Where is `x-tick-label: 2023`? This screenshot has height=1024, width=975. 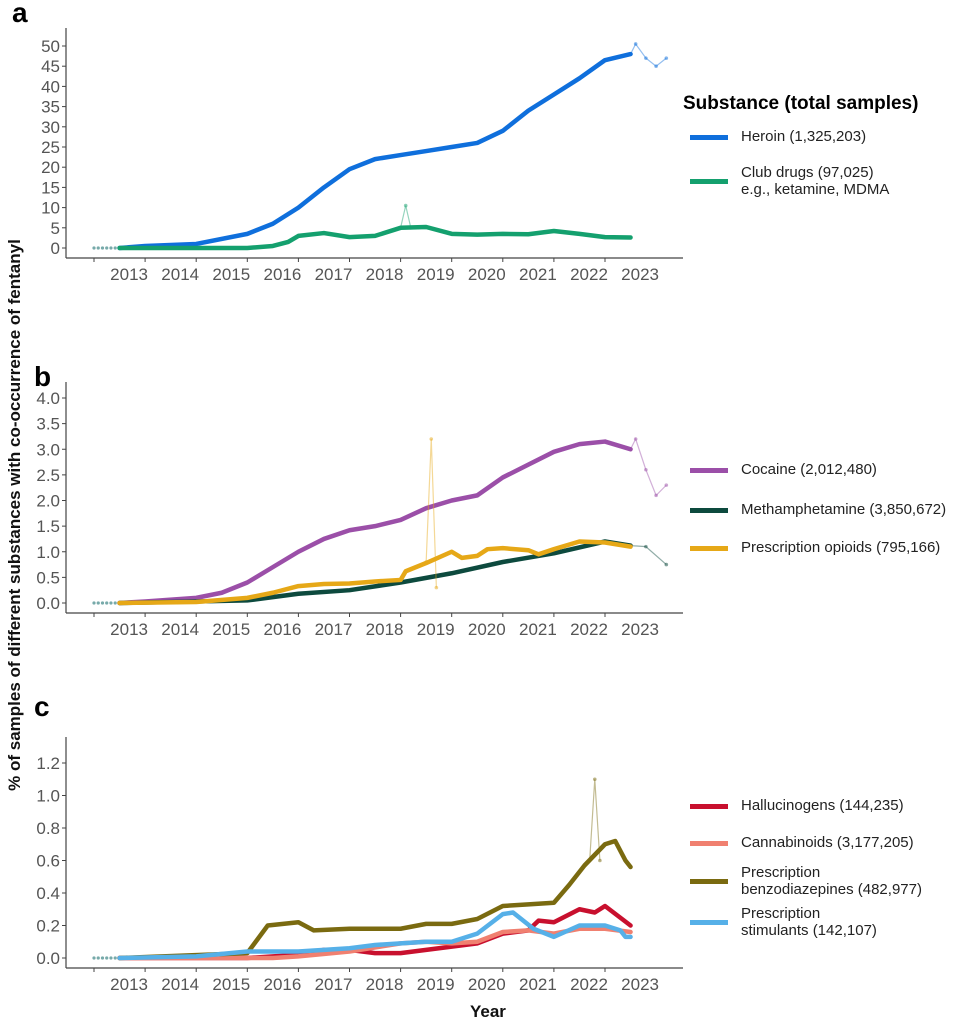 x-tick-label: 2023 is located at coordinates (640, 274).